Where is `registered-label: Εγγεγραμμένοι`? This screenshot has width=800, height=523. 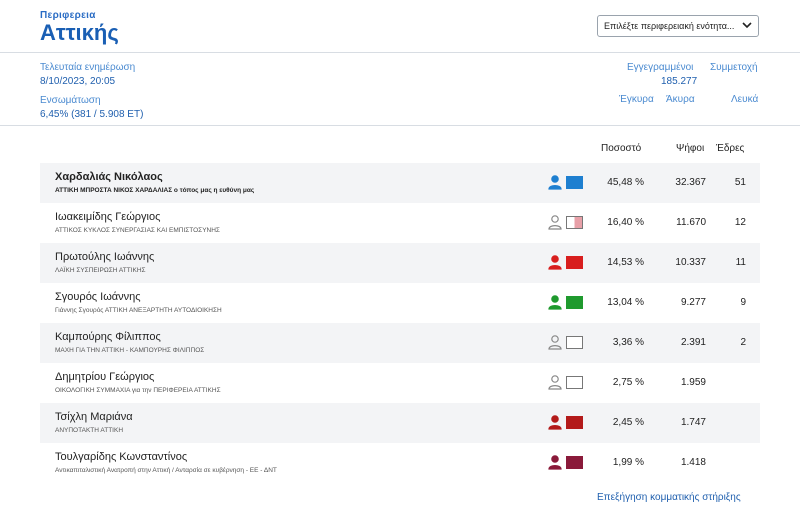
registered-label: Εγγεγραμμένοι is located at coordinates (660, 67).